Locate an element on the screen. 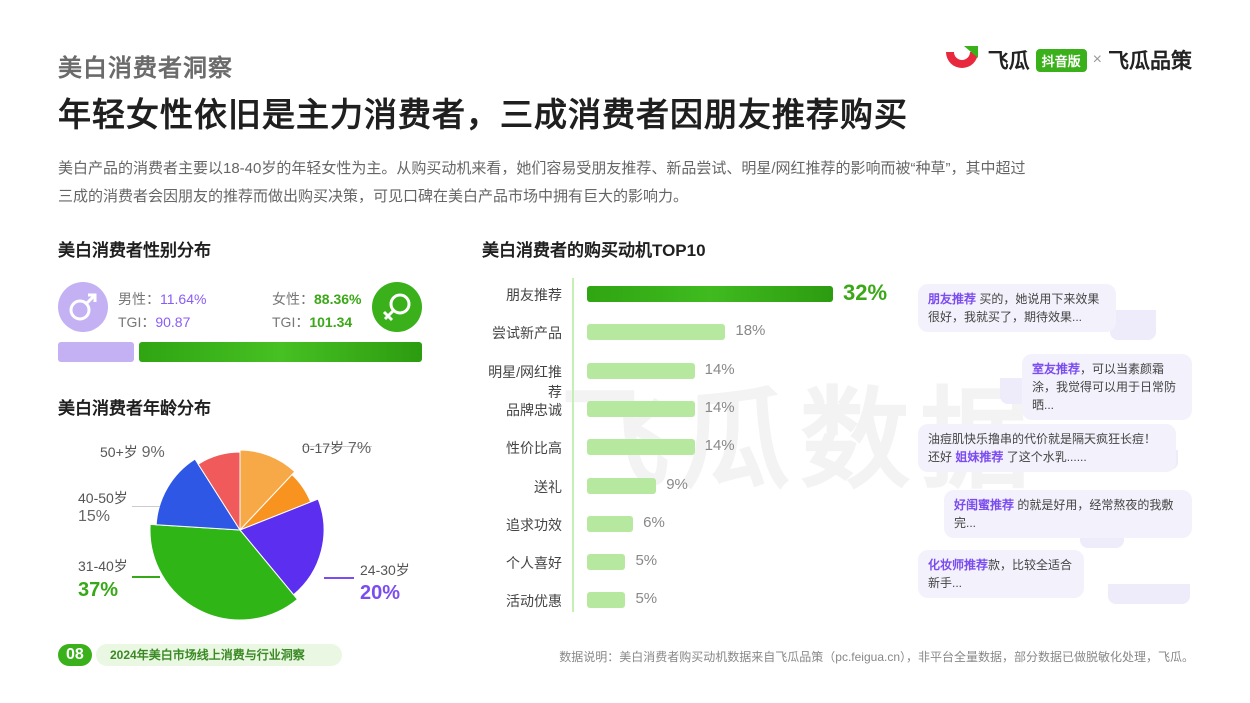 The image size is (1250, 703). motives-title: 美白消费者的购买动机TOP10 is located at coordinates (594, 250).